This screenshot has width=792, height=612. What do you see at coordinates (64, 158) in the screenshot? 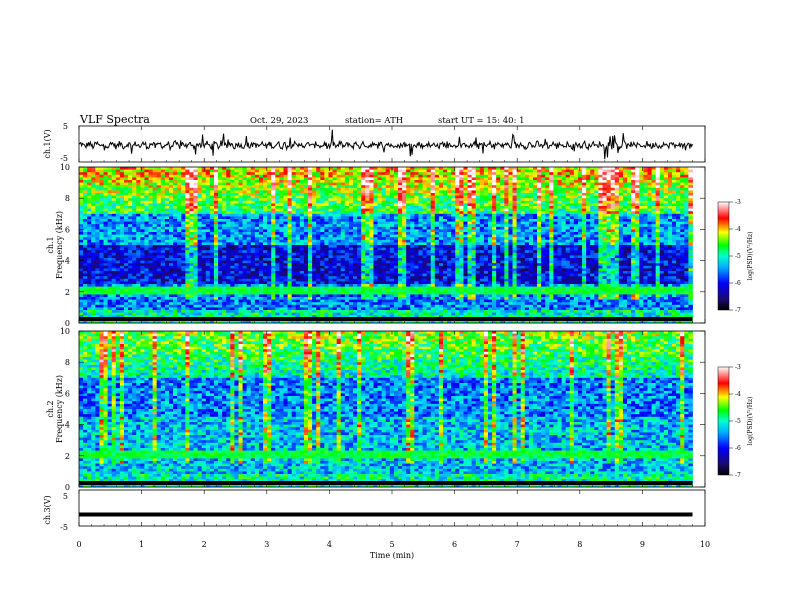
I see `ch1-ytick-bottom: -5` at bounding box center [64, 158].